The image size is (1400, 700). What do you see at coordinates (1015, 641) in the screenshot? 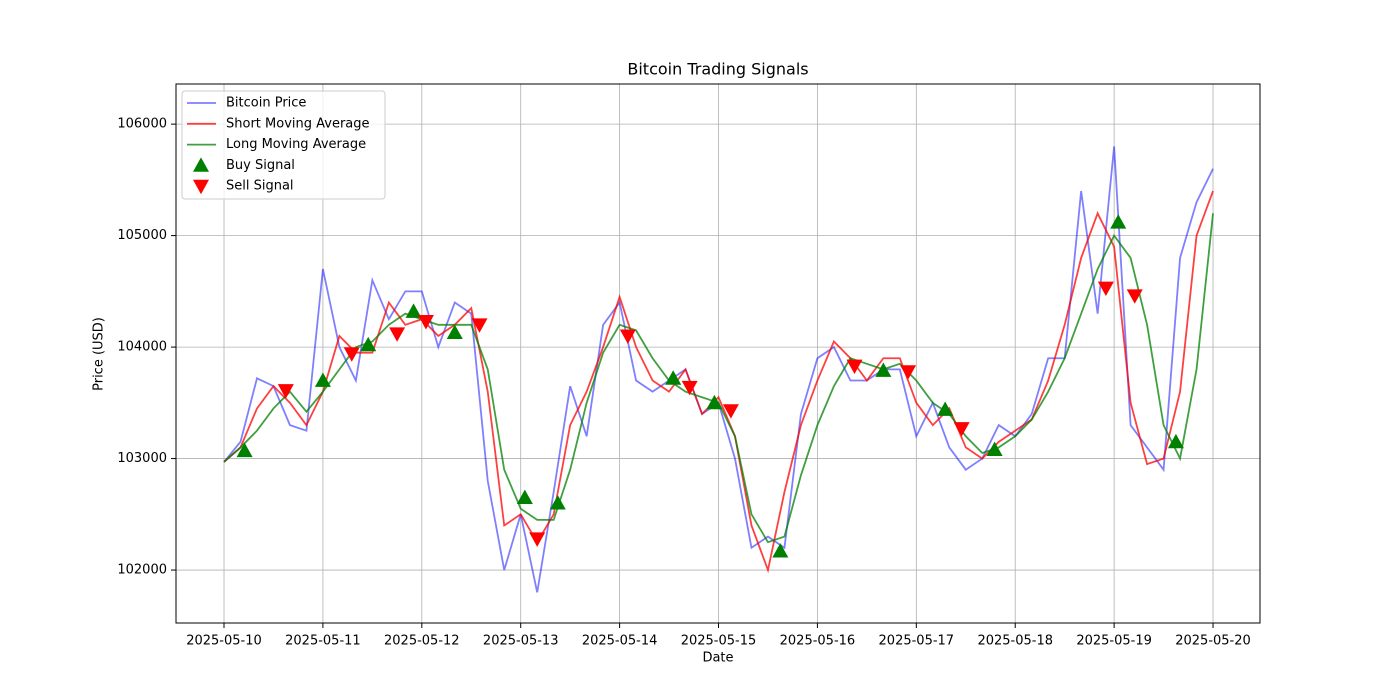
I see `x-tick-label: 2025-05-18` at bounding box center [1015, 641].